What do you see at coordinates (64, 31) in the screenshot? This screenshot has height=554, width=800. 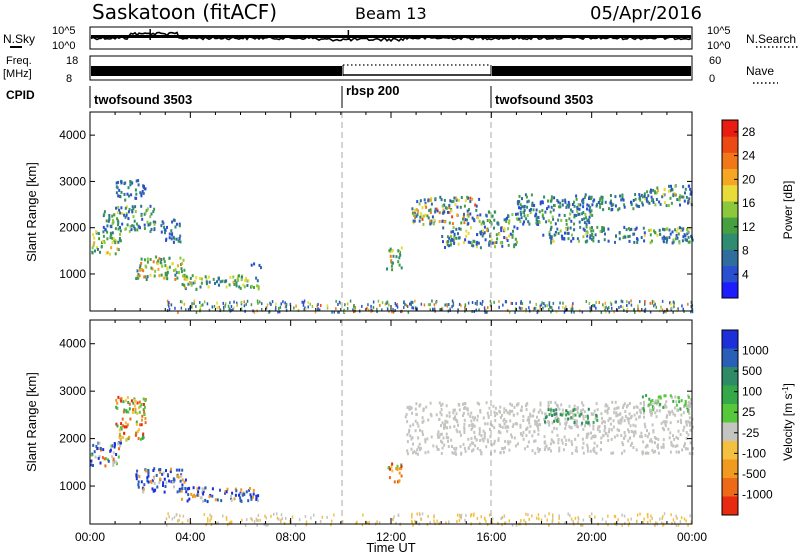 I see `nsky-tick-top: 10^5` at bounding box center [64, 31].